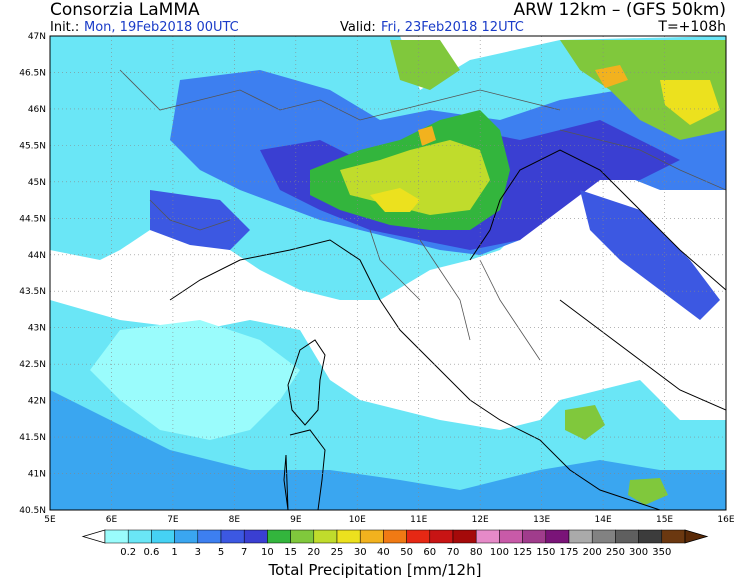  Describe the element at coordinates (37, 329) in the screenshot. I see `lat-label: 43N` at that location.